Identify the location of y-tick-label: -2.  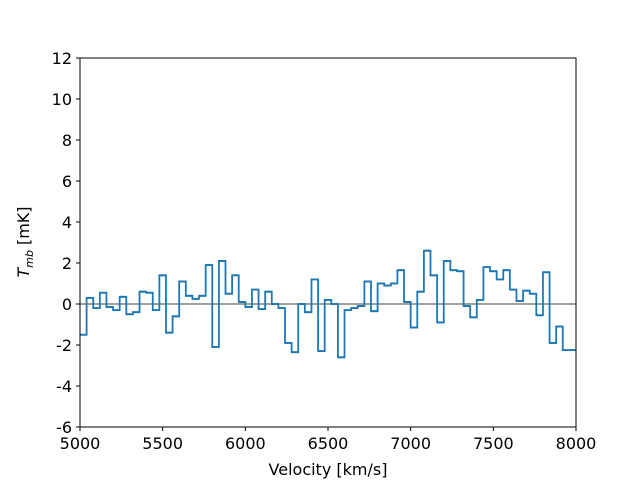
(64, 345).